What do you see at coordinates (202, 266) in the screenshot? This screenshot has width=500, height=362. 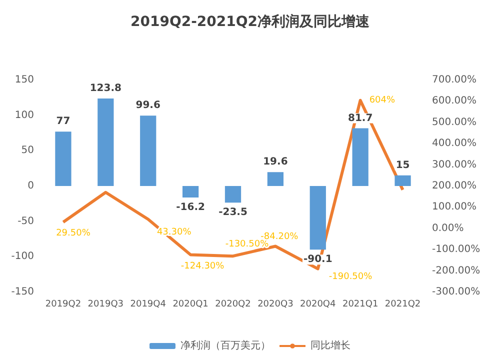 I see `data-label: -124.30%` at bounding box center [202, 266].